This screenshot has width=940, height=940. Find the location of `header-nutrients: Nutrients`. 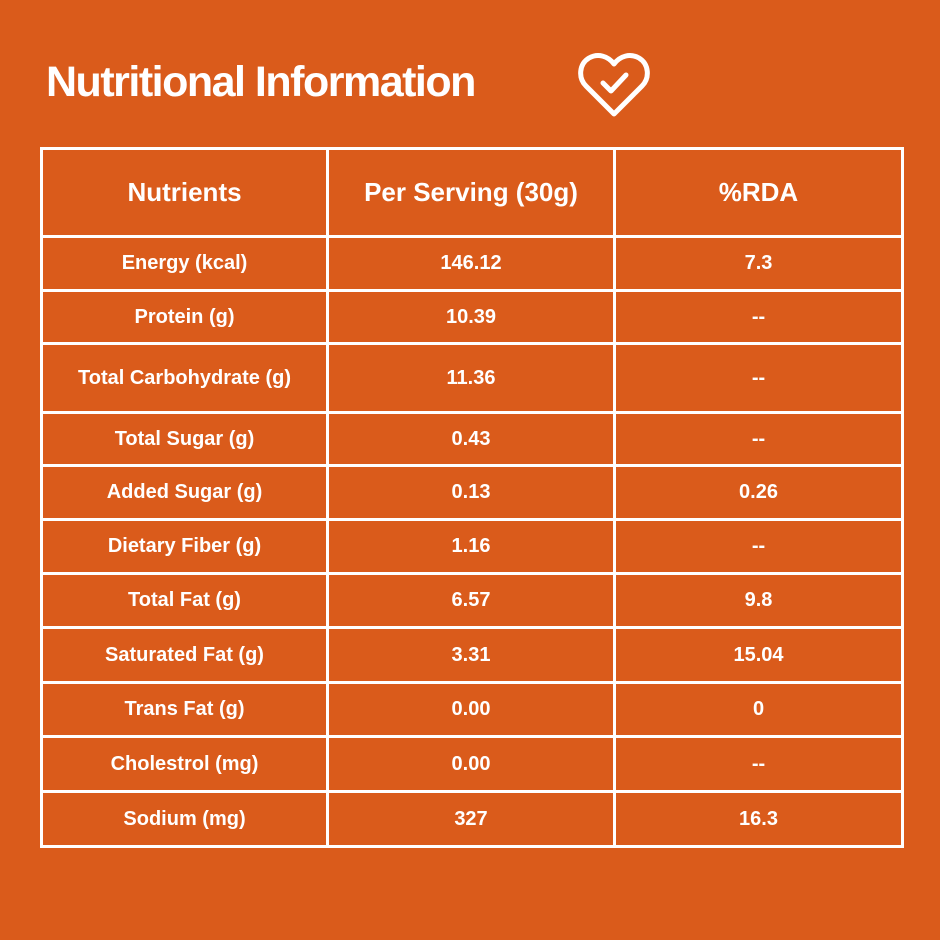

header-nutrients: Nutrients is located at coordinates (184, 192).